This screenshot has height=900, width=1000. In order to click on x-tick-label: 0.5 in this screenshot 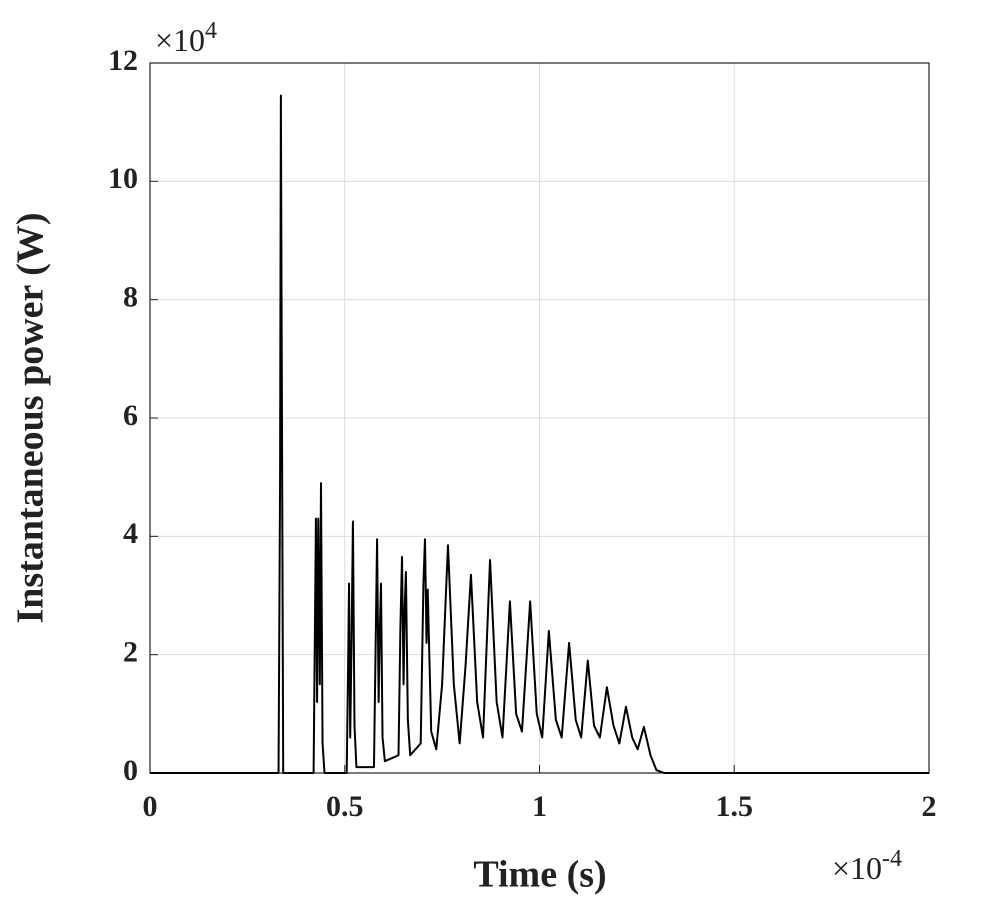, I will do `click(345, 806)`.